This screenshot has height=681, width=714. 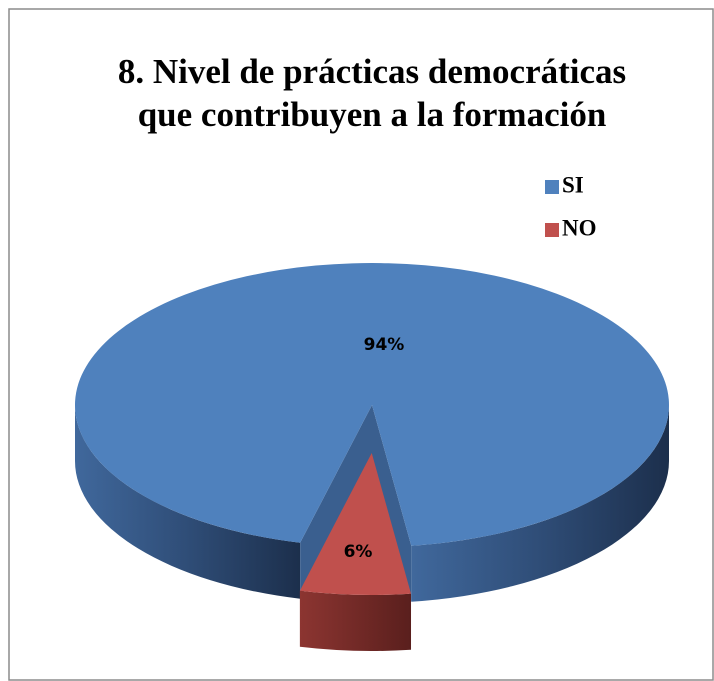 What do you see at coordinates (372, 114) in the screenshot?
I see `chart-title: que contribuyen a la formación` at bounding box center [372, 114].